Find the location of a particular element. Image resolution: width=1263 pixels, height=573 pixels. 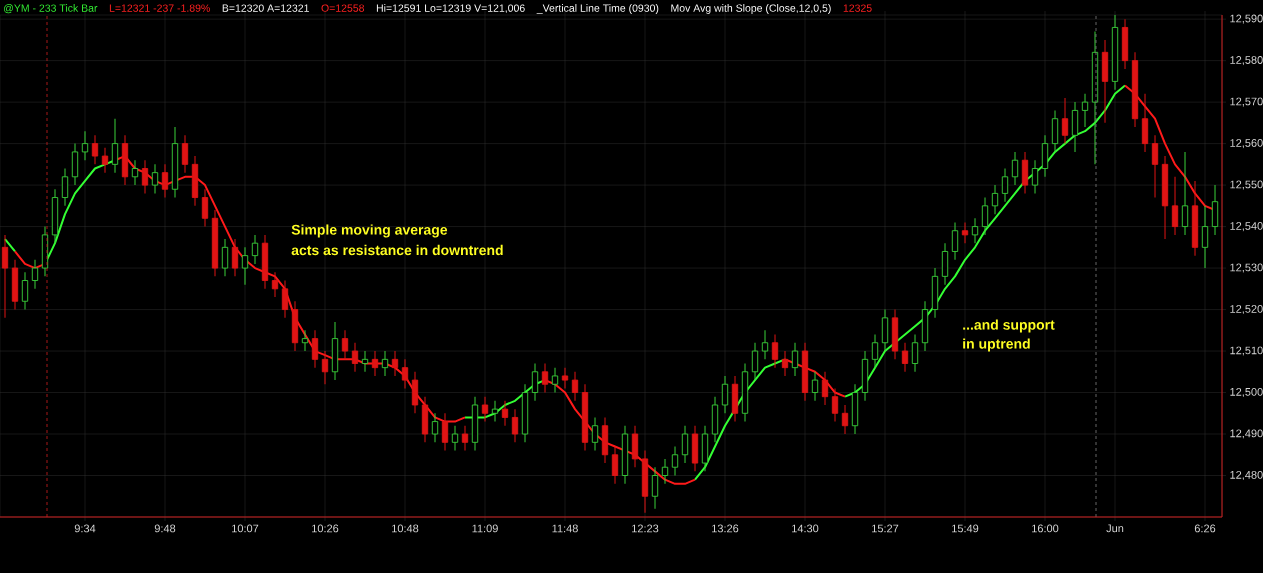

x-tick-label: 15:49 is located at coordinates (965, 528).